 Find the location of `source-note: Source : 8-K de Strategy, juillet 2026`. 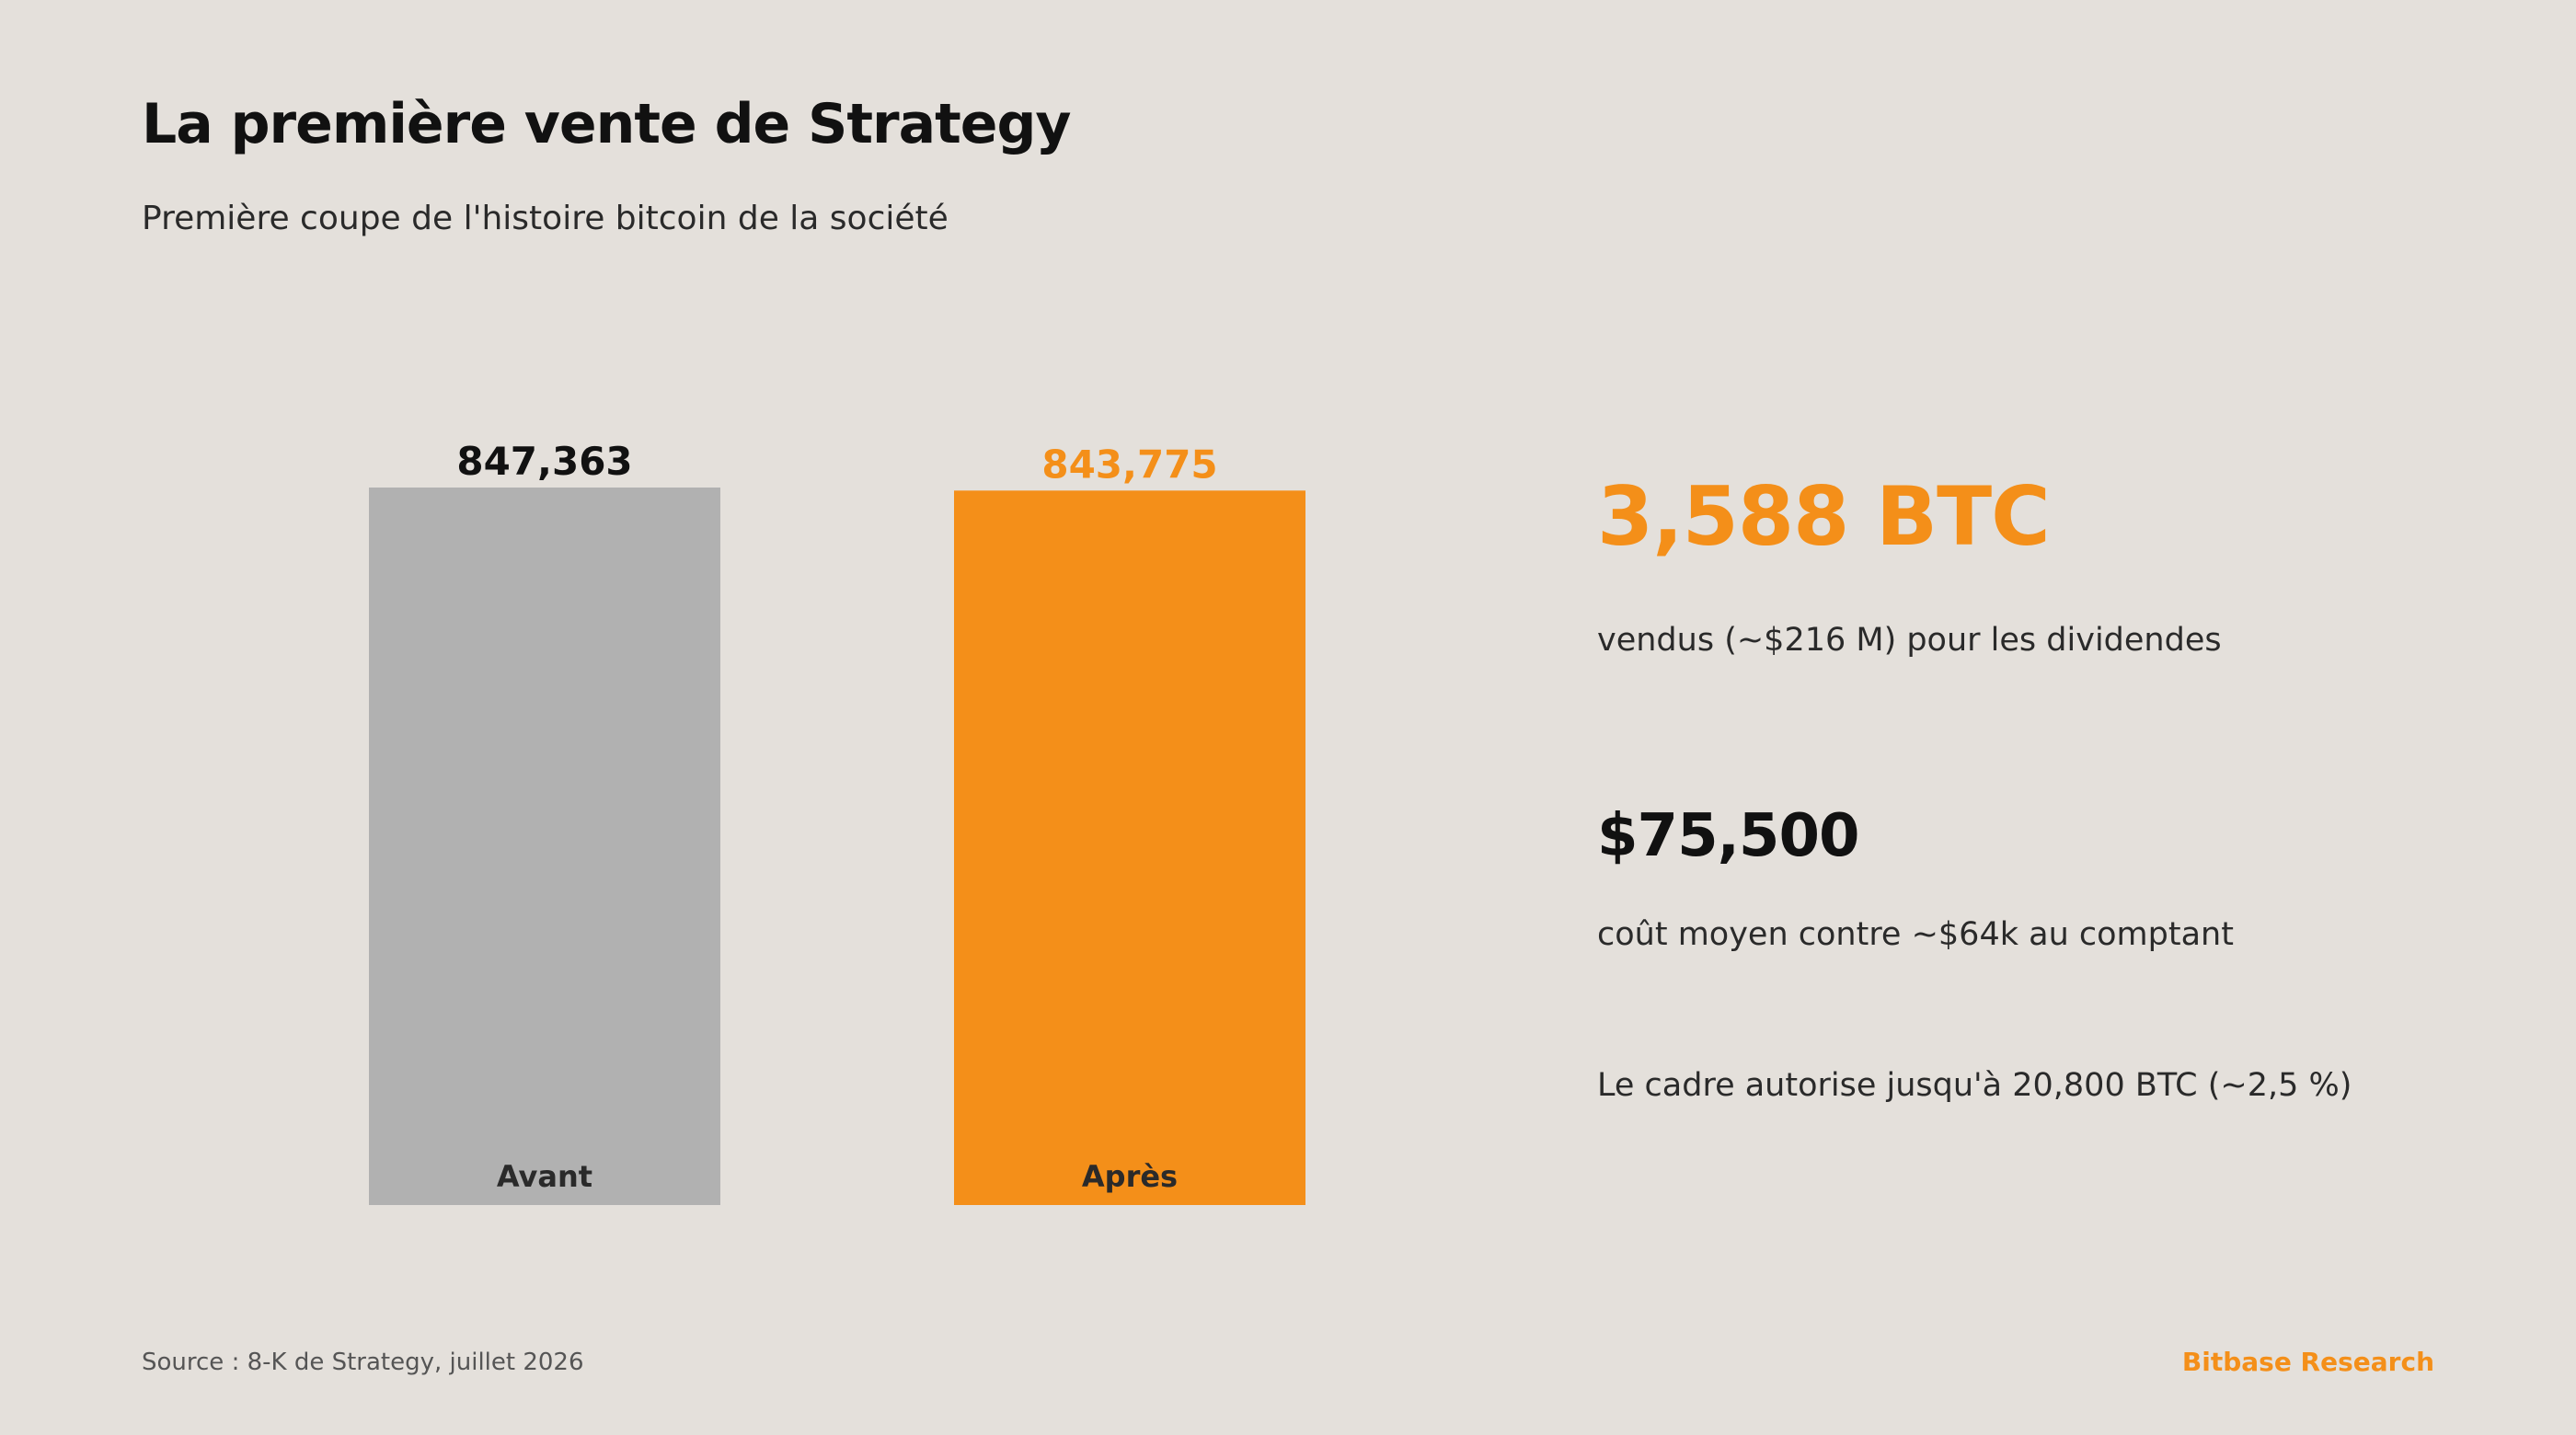

source-note: Source : 8-K de Strategy, juillet 2026 is located at coordinates (363, 1362).